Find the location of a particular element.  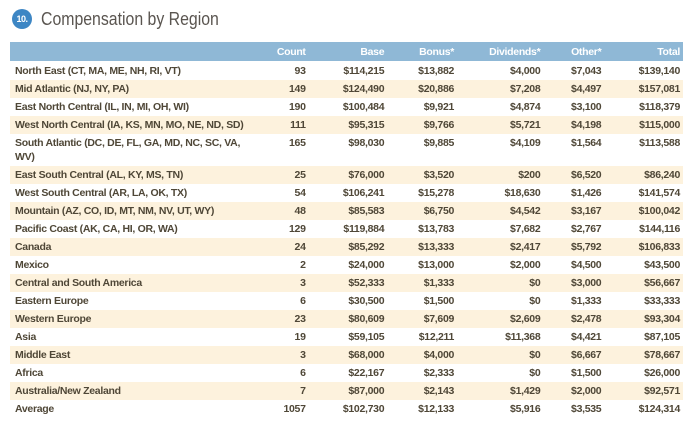

cell-total: $92,571 is located at coordinates (643, 391).